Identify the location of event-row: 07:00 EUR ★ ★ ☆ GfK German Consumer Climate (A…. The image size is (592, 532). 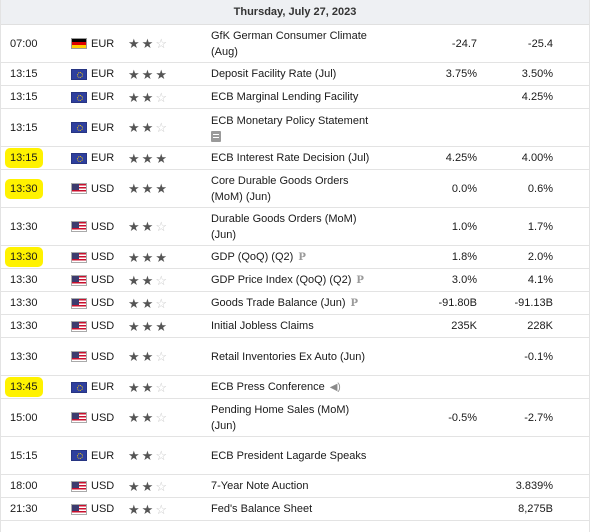
(295, 44).